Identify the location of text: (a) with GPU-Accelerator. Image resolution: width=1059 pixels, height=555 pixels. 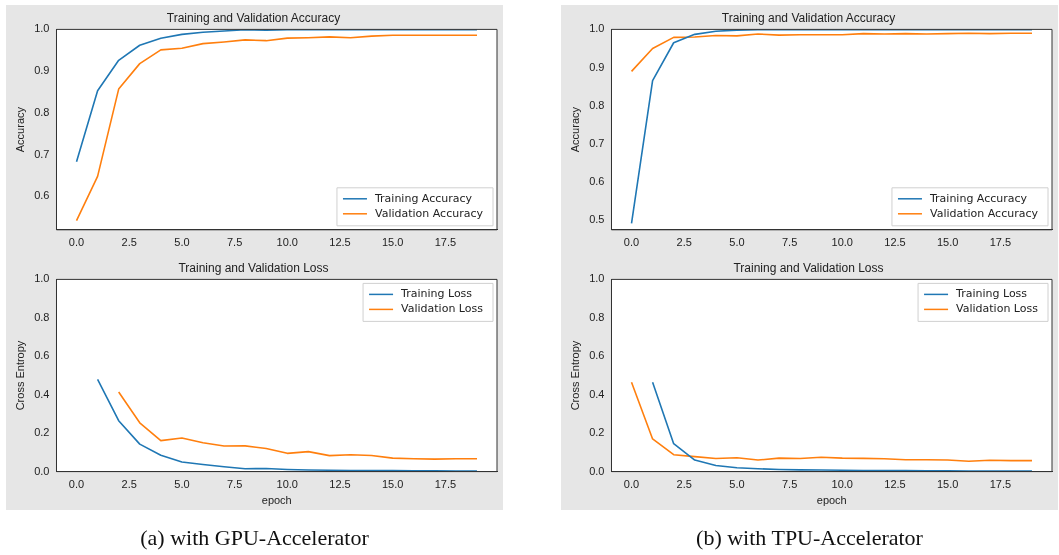
(254, 538).